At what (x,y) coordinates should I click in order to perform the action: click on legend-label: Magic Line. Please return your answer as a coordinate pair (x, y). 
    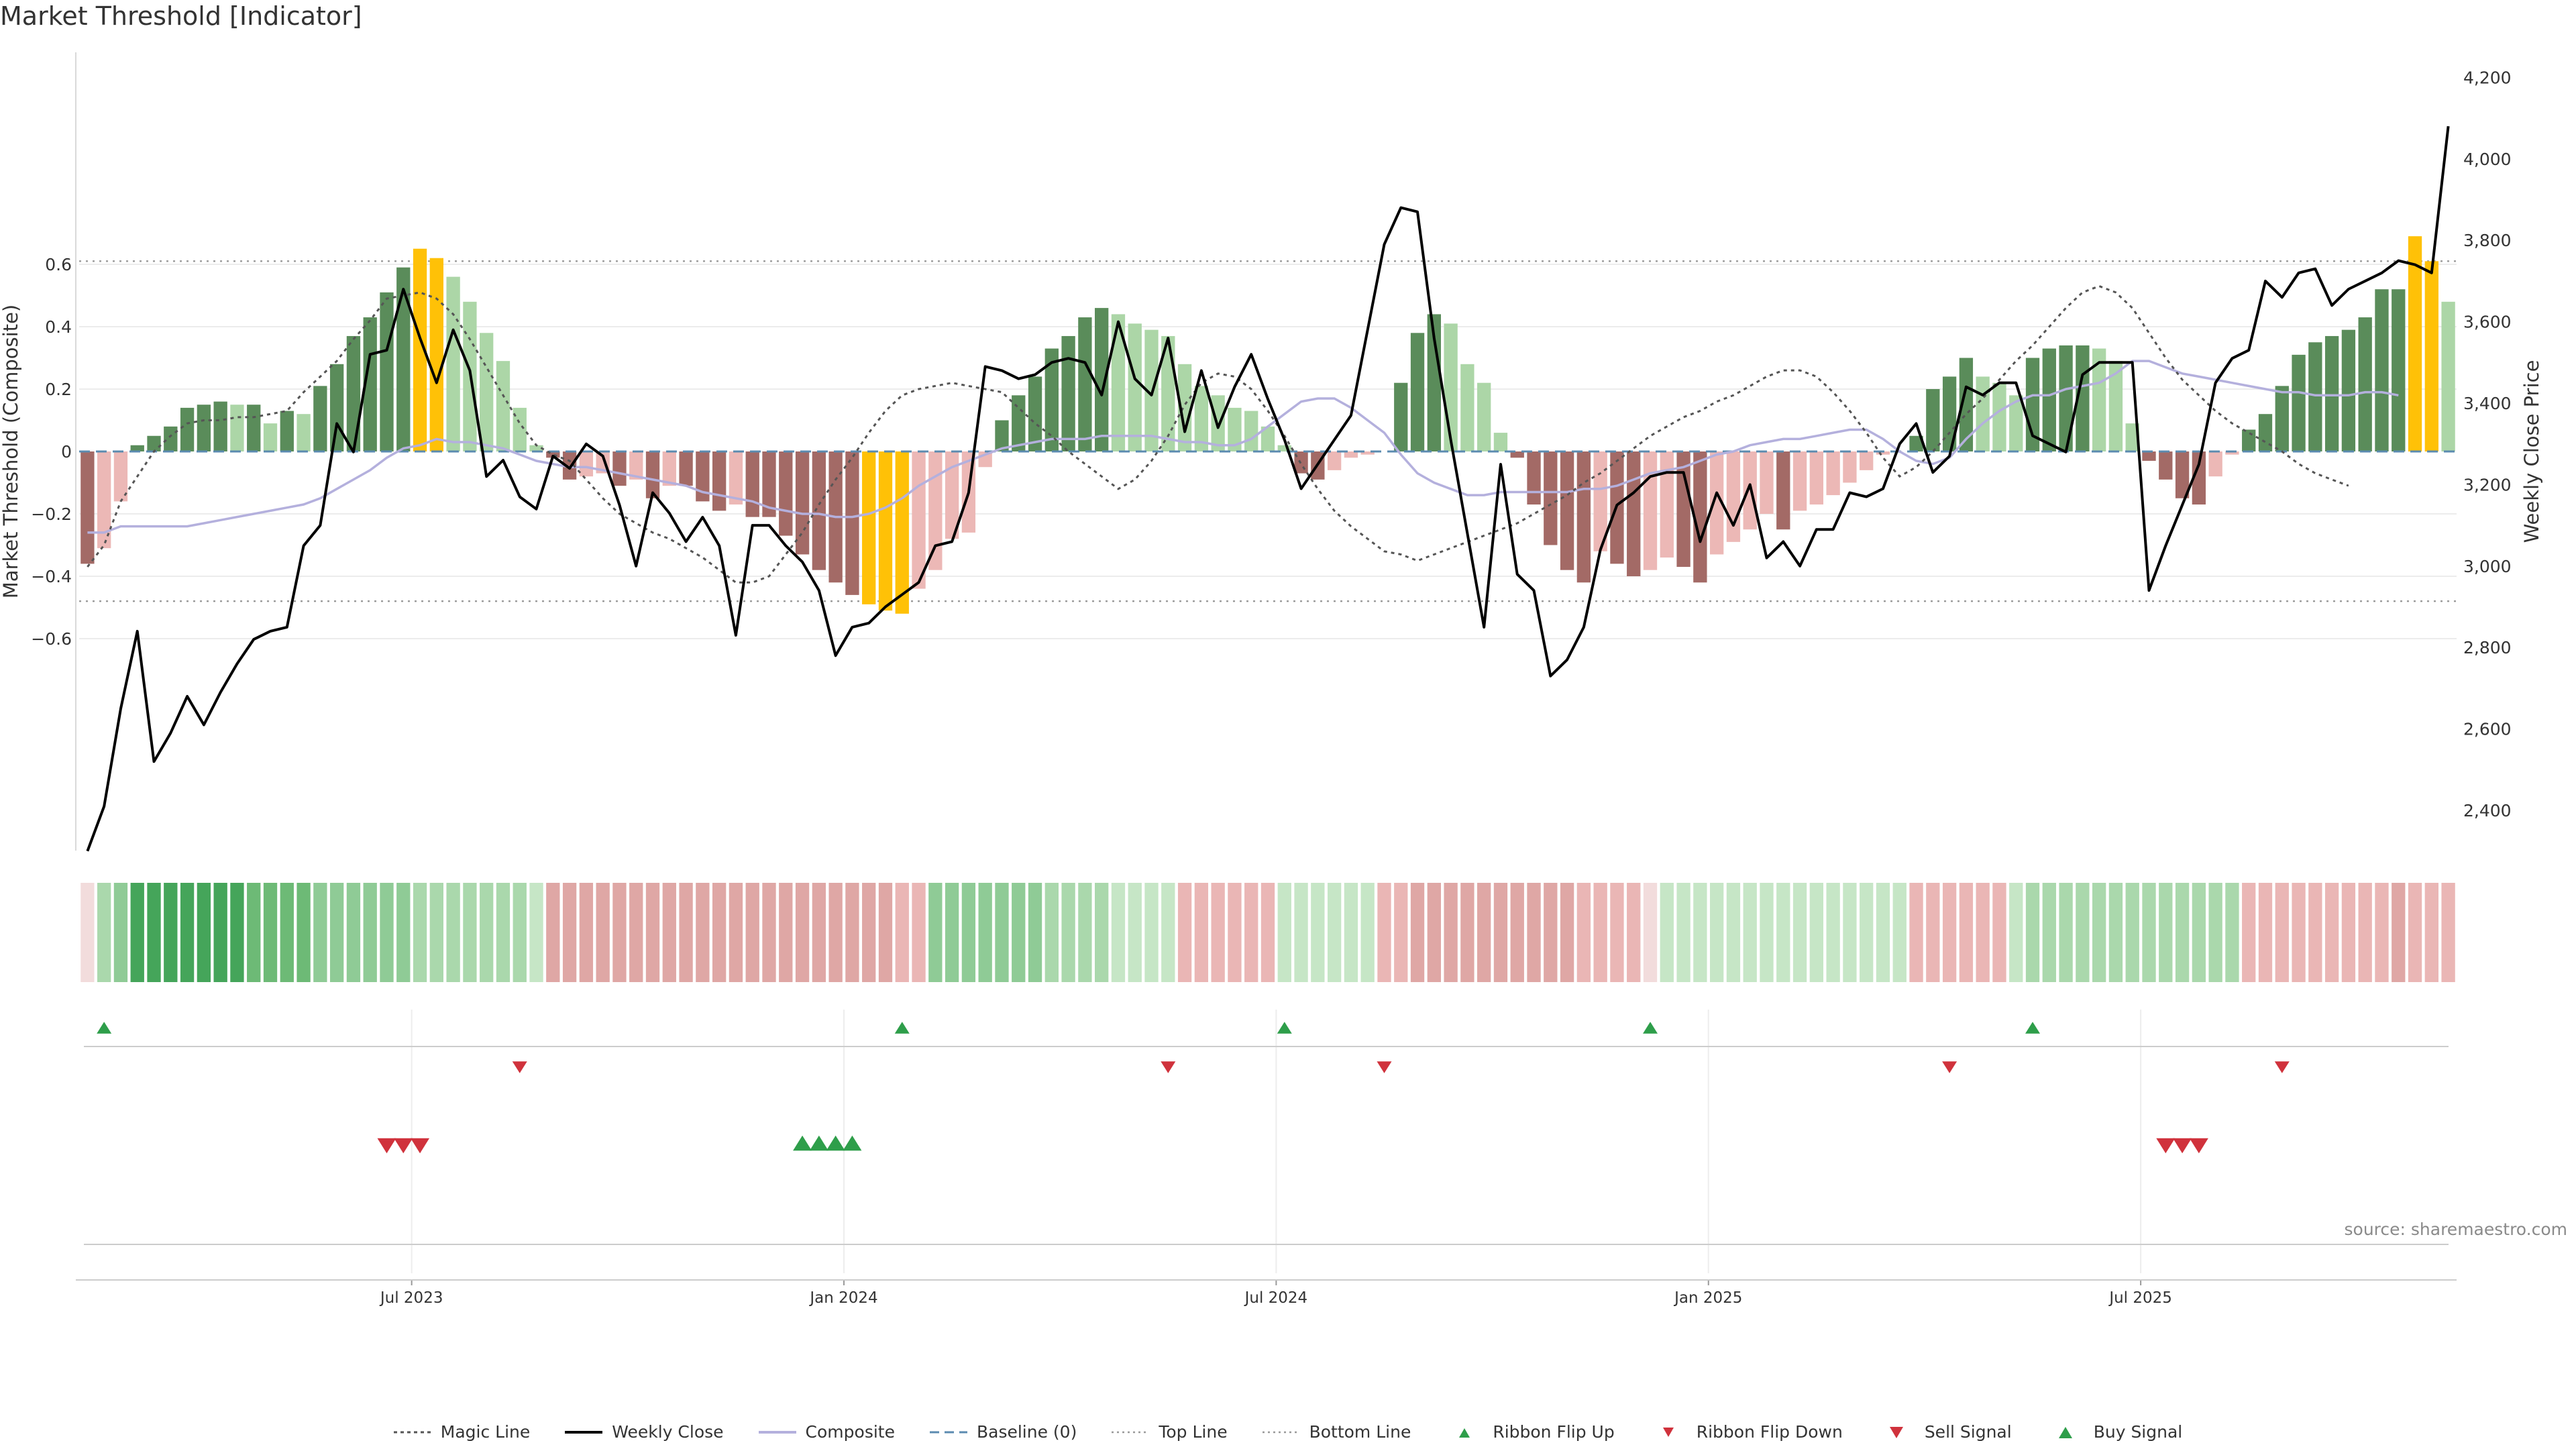
    Looking at the image, I should click on (485, 1432).